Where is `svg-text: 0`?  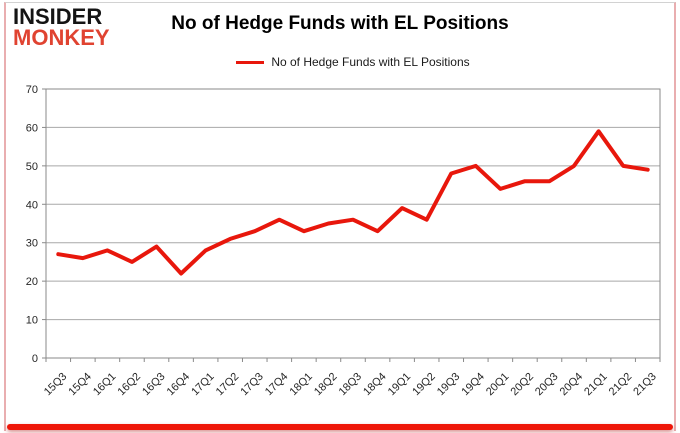 svg-text: 0 is located at coordinates (35, 359).